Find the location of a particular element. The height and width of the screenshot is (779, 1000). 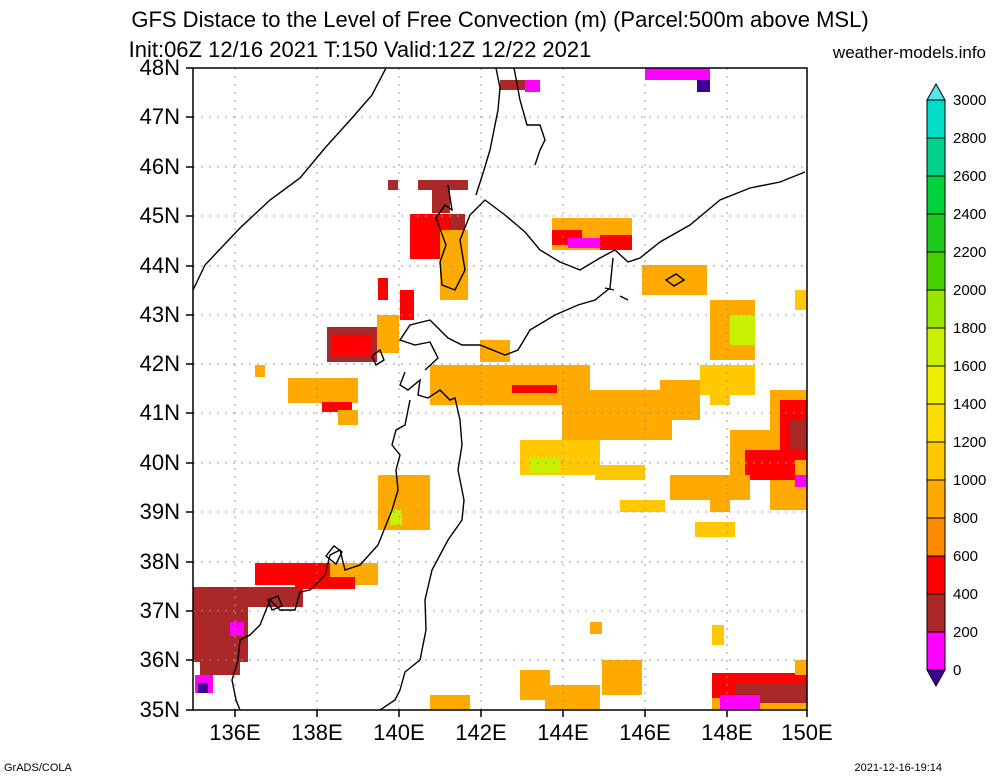

lat-label: 42N is located at coordinates (159, 363).